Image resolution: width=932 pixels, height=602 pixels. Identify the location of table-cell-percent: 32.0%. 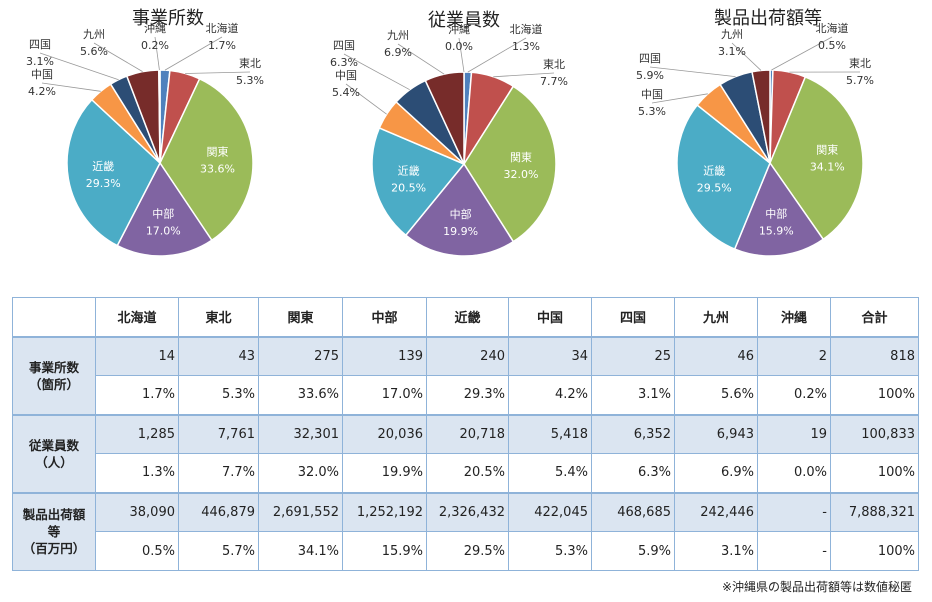
(300, 473).